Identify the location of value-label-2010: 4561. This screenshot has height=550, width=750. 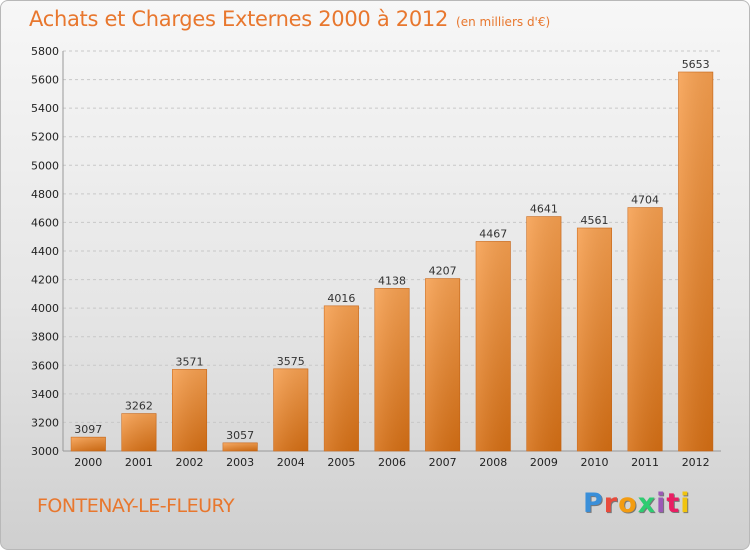
(594, 220).